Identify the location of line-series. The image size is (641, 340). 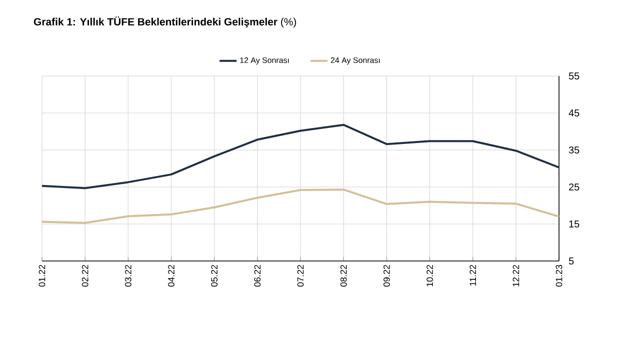
(301, 206).